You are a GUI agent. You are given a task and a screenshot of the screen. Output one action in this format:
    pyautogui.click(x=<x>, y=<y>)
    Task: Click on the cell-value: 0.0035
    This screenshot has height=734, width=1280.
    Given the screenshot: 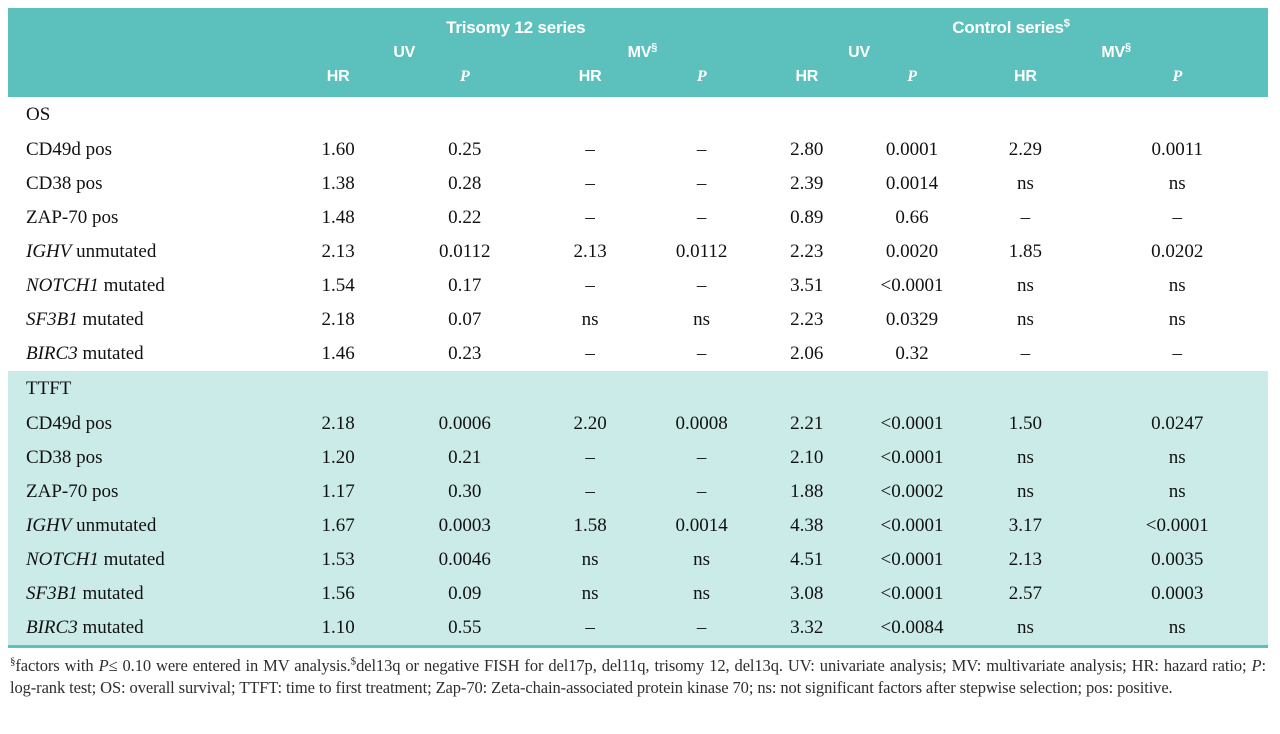 What is the action you would take?
    pyautogui.click(x=1177, y=560)
    